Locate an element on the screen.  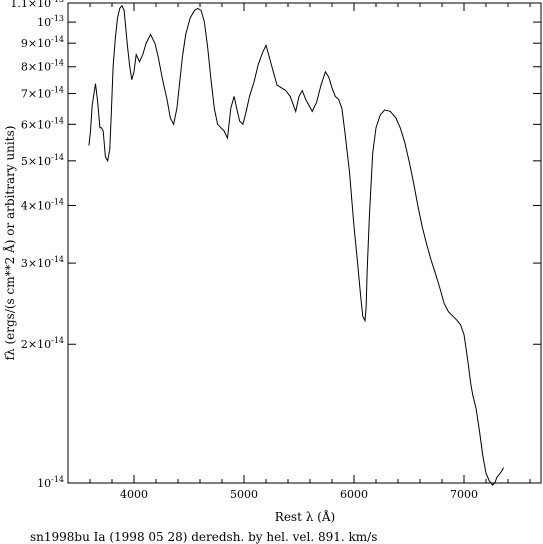
y-tick-label: 7×10⁻¹⁴ is located at coordinates (42, 92).